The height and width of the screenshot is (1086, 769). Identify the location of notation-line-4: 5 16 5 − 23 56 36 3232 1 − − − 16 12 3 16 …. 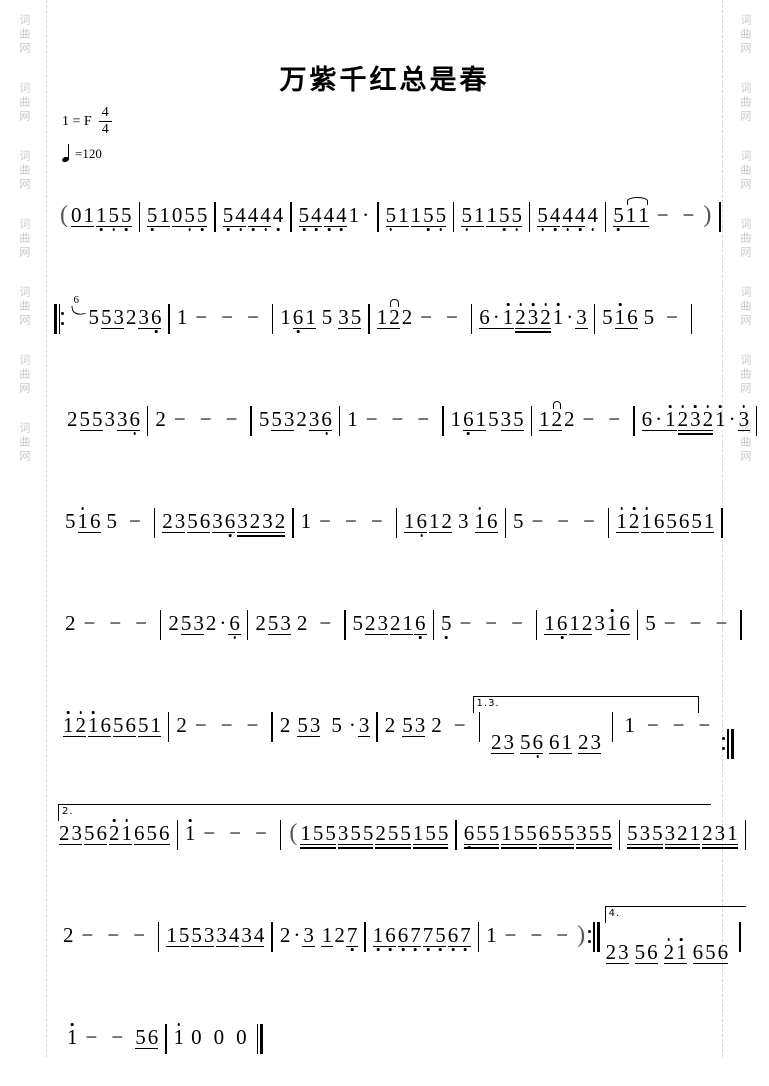
(387, 539).